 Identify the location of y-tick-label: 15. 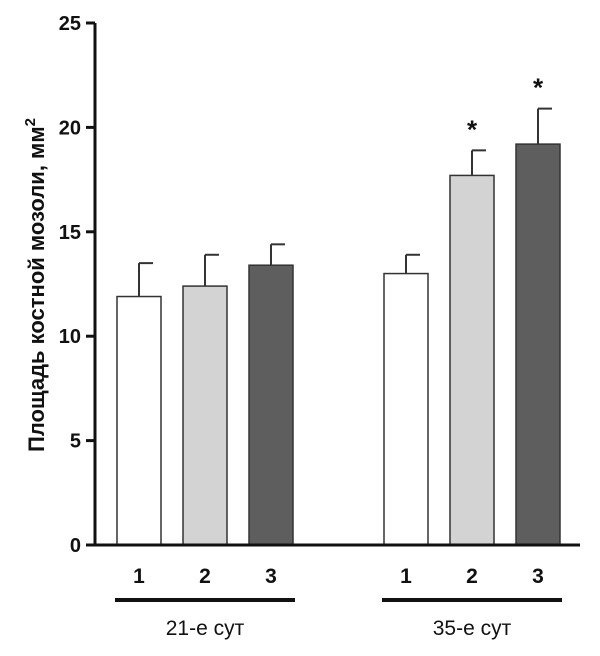
(70, 233).